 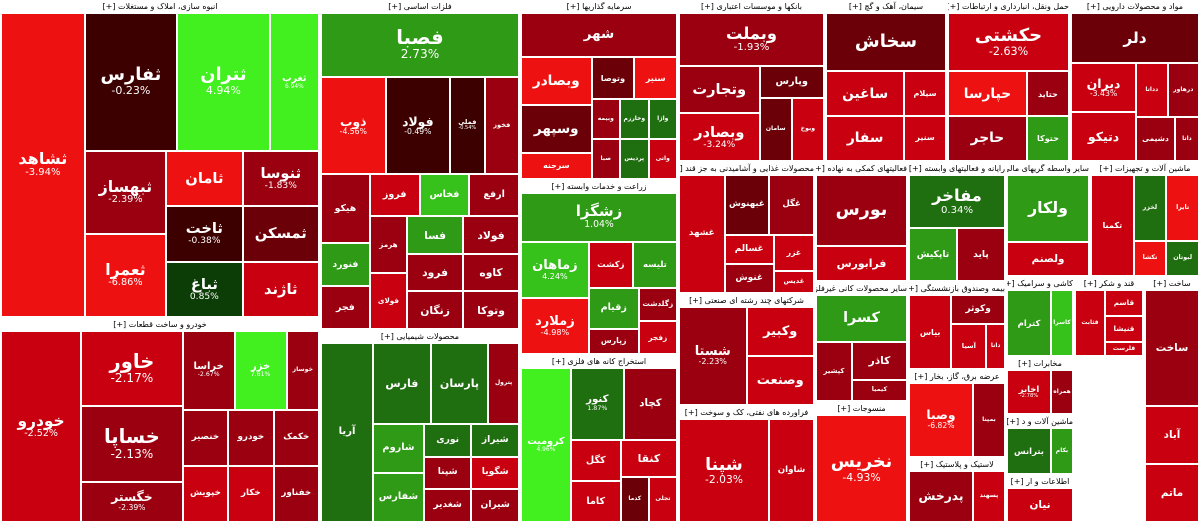 I want to click on stock-tile: شیران, so click(x=495, y=505).